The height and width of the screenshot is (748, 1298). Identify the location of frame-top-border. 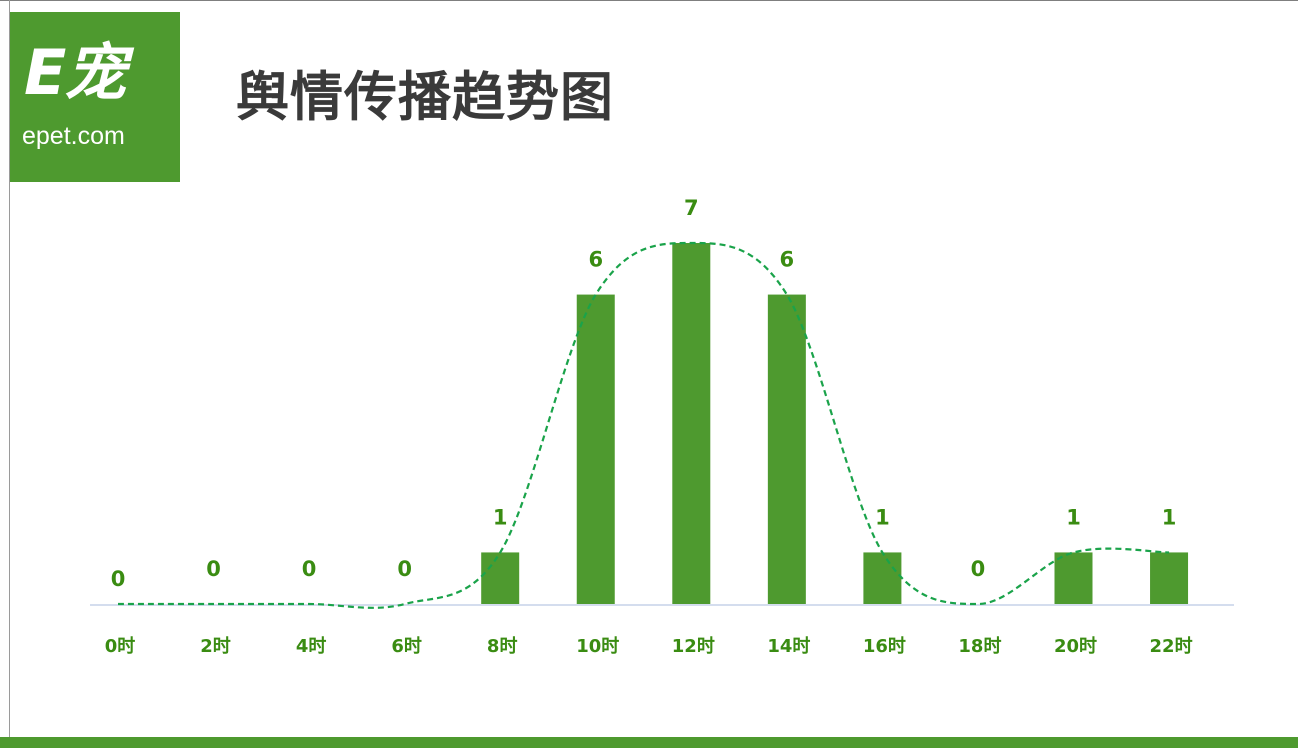
(649, 0).